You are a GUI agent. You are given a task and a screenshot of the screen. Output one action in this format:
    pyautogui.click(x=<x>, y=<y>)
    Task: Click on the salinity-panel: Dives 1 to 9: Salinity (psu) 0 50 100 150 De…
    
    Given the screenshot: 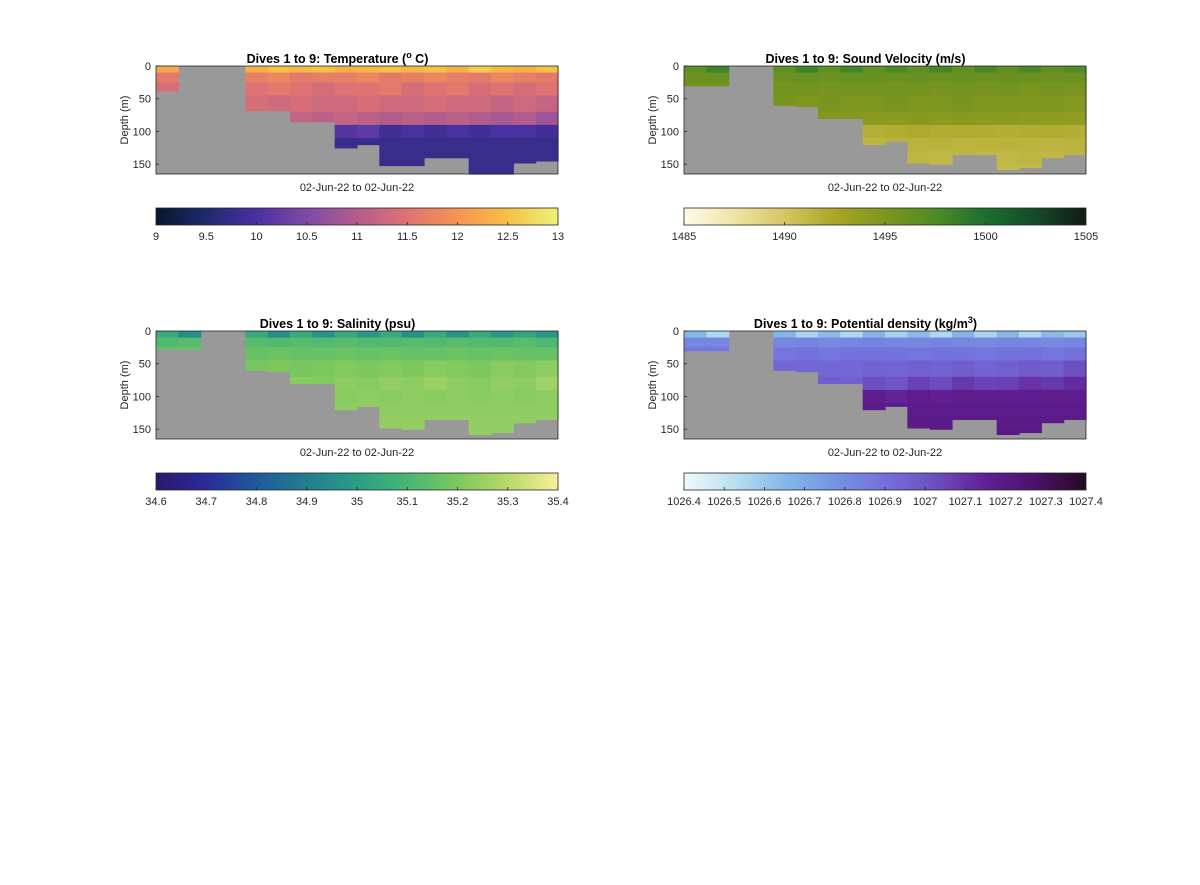 What is the action you would take?
    pyautogui.click(x=396, y=425)
    